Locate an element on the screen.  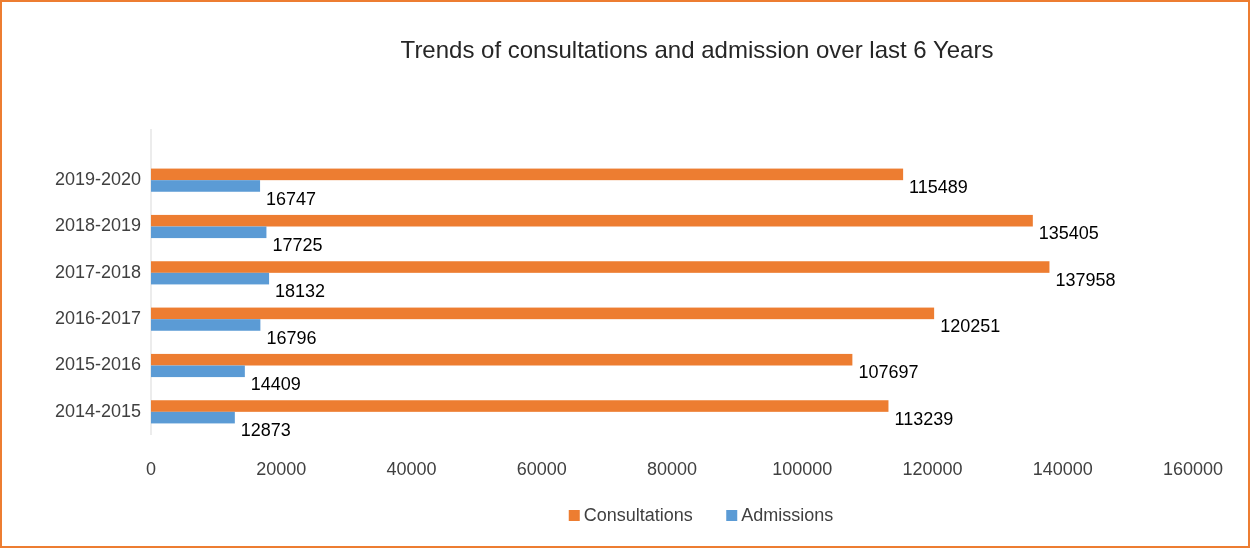
data-label: 120251 is located at coordinates (970, 325).